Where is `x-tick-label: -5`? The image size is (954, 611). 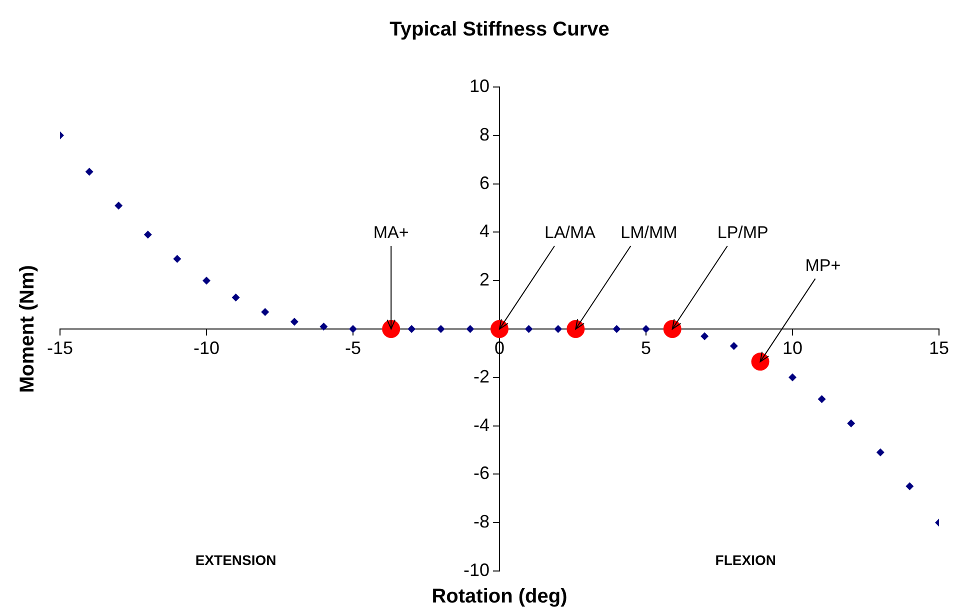
x-tick-label: -5 is located at coordinates (353, 348).